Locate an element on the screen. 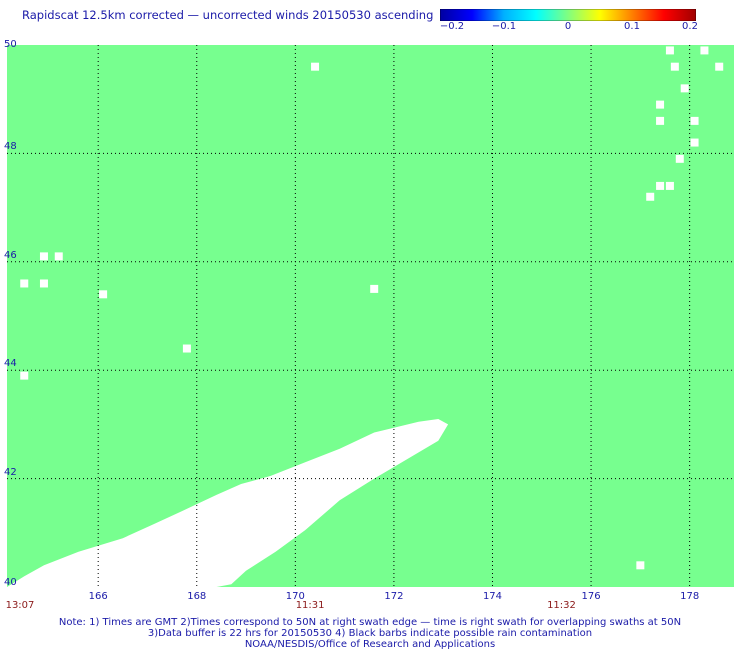 The height and width of the screenshot is (650, 740). longitude-label: 170 is located at coordinates (295, 596).